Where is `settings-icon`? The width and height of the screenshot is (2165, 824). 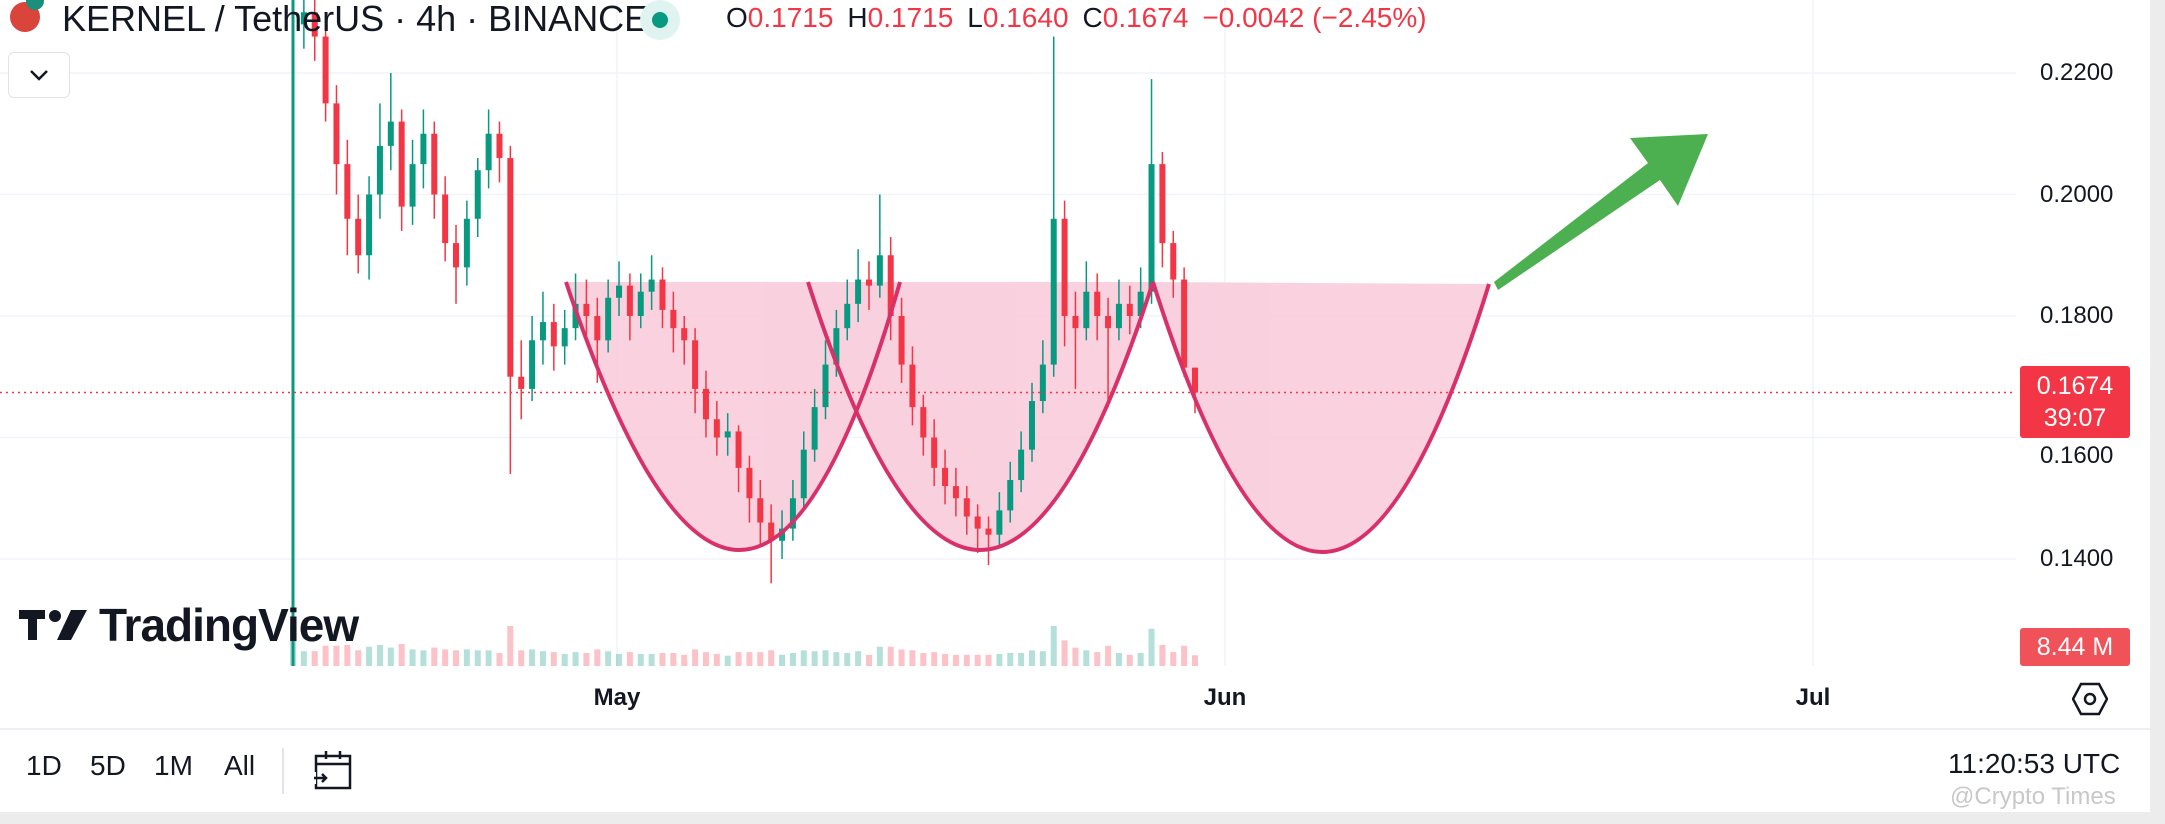
settings-icon is located at coordinates (2090, 701).